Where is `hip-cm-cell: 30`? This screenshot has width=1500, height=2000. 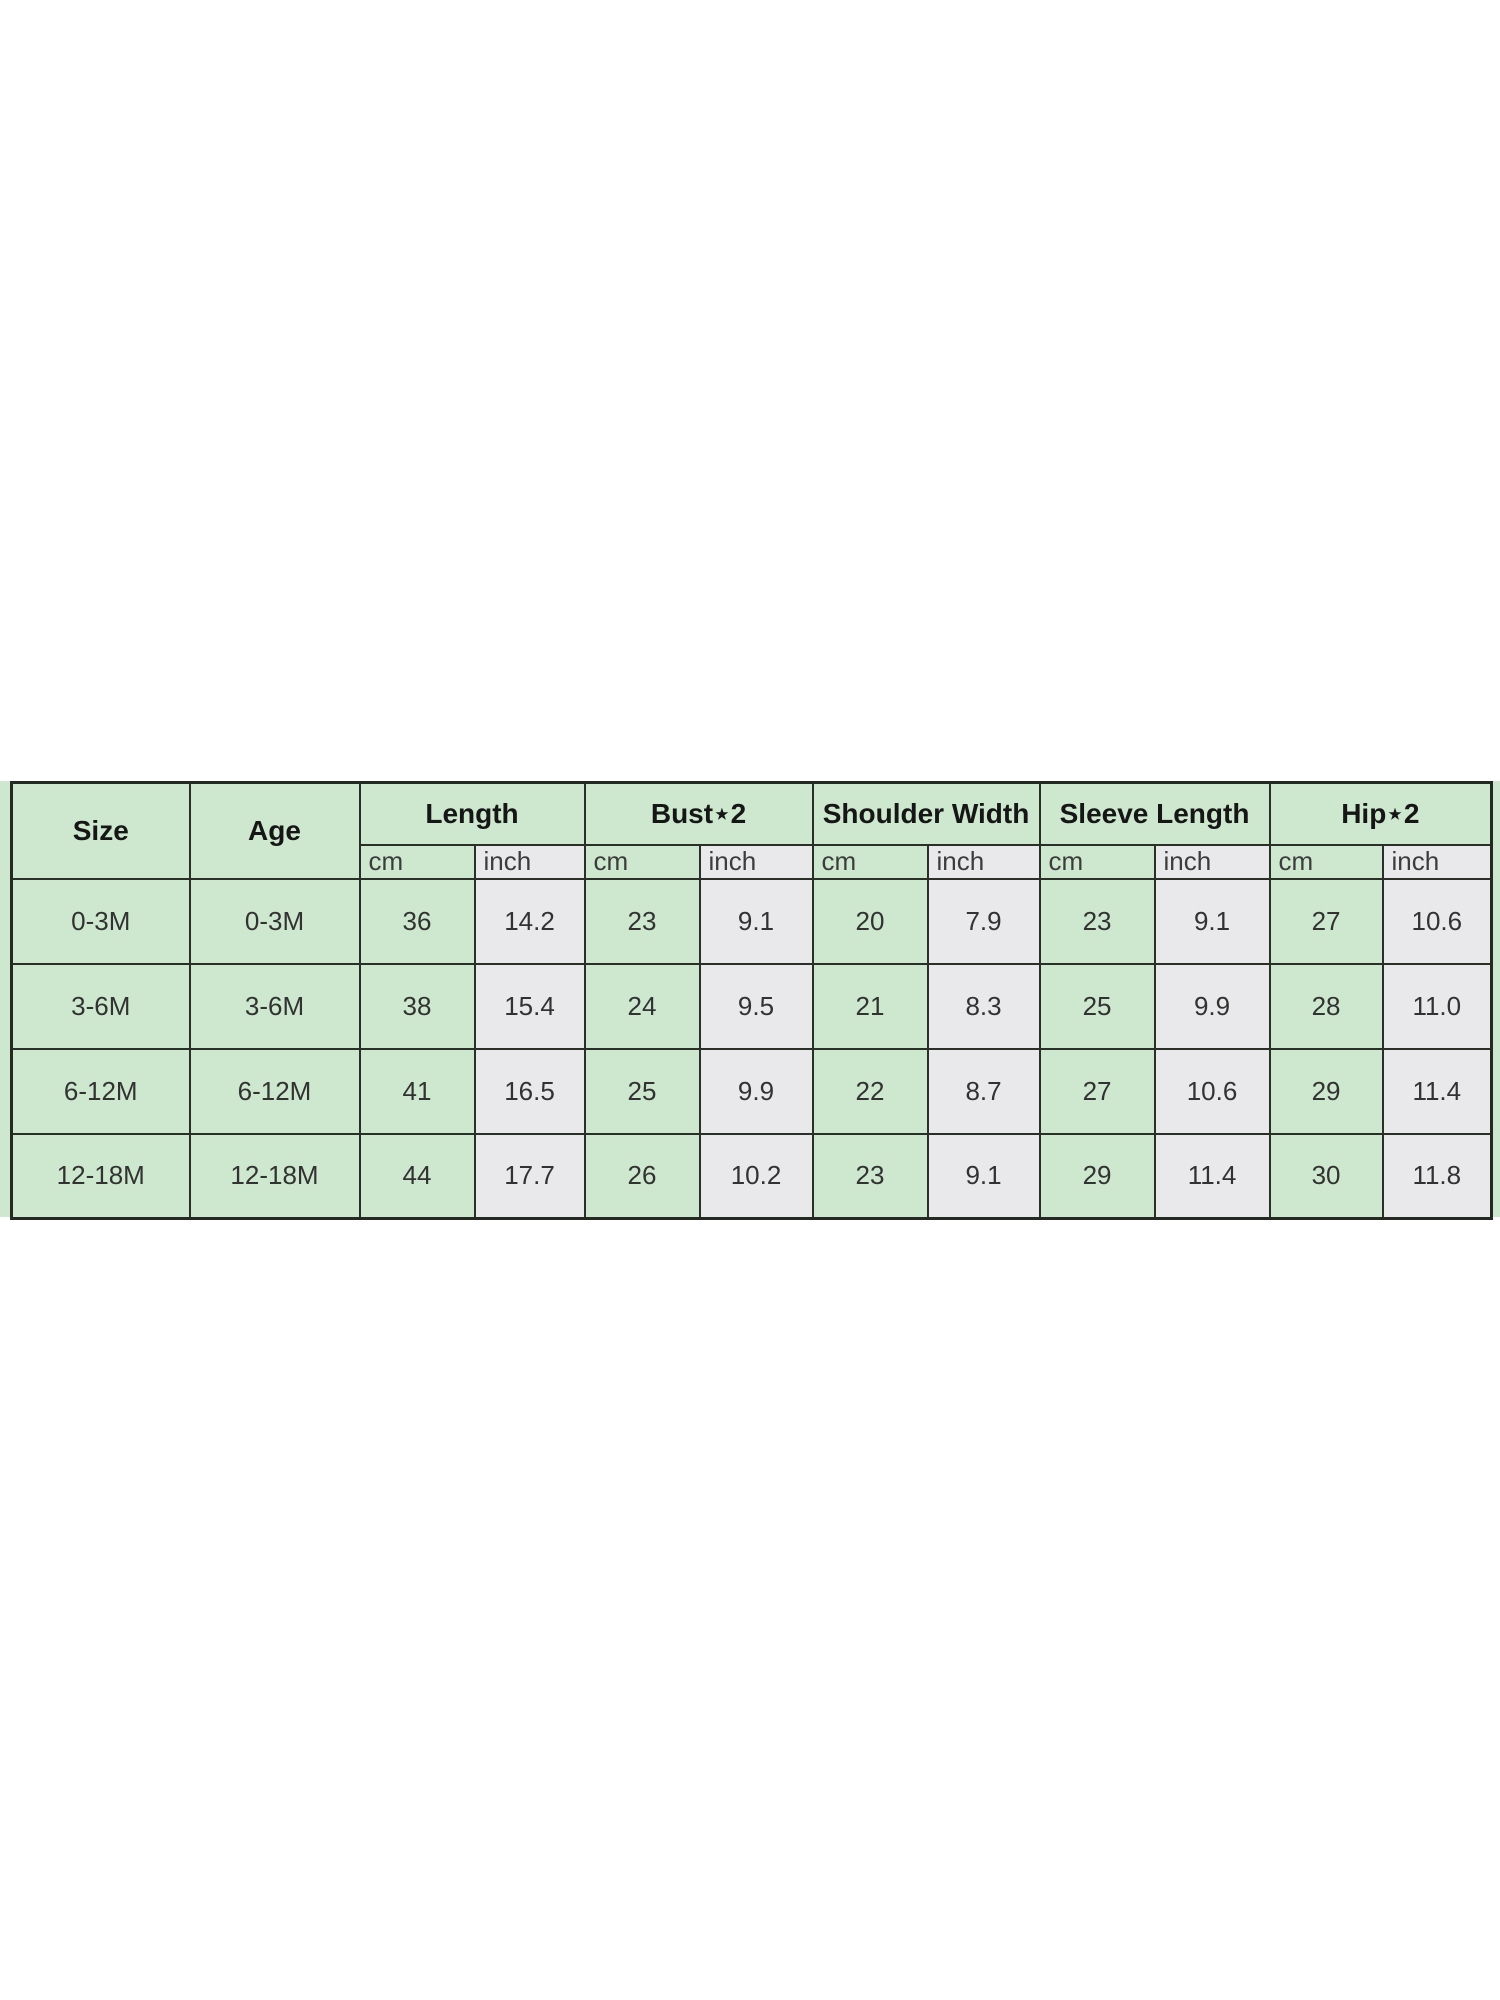 hip-cm-cell: 30 is located at coordinates (1326, 1176).